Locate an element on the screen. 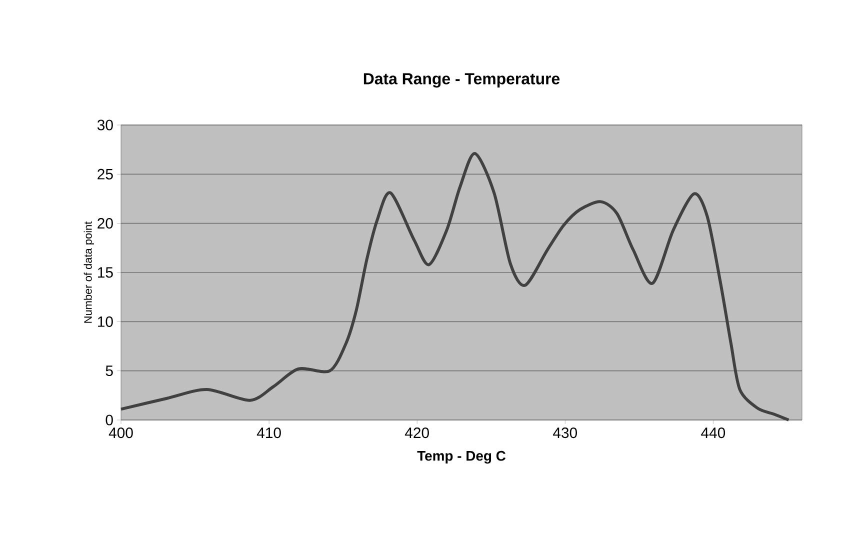 The width and height of the screenshot is (850, 556). chart-title: Data Range - Temperature is located at coordinates (462, 80).